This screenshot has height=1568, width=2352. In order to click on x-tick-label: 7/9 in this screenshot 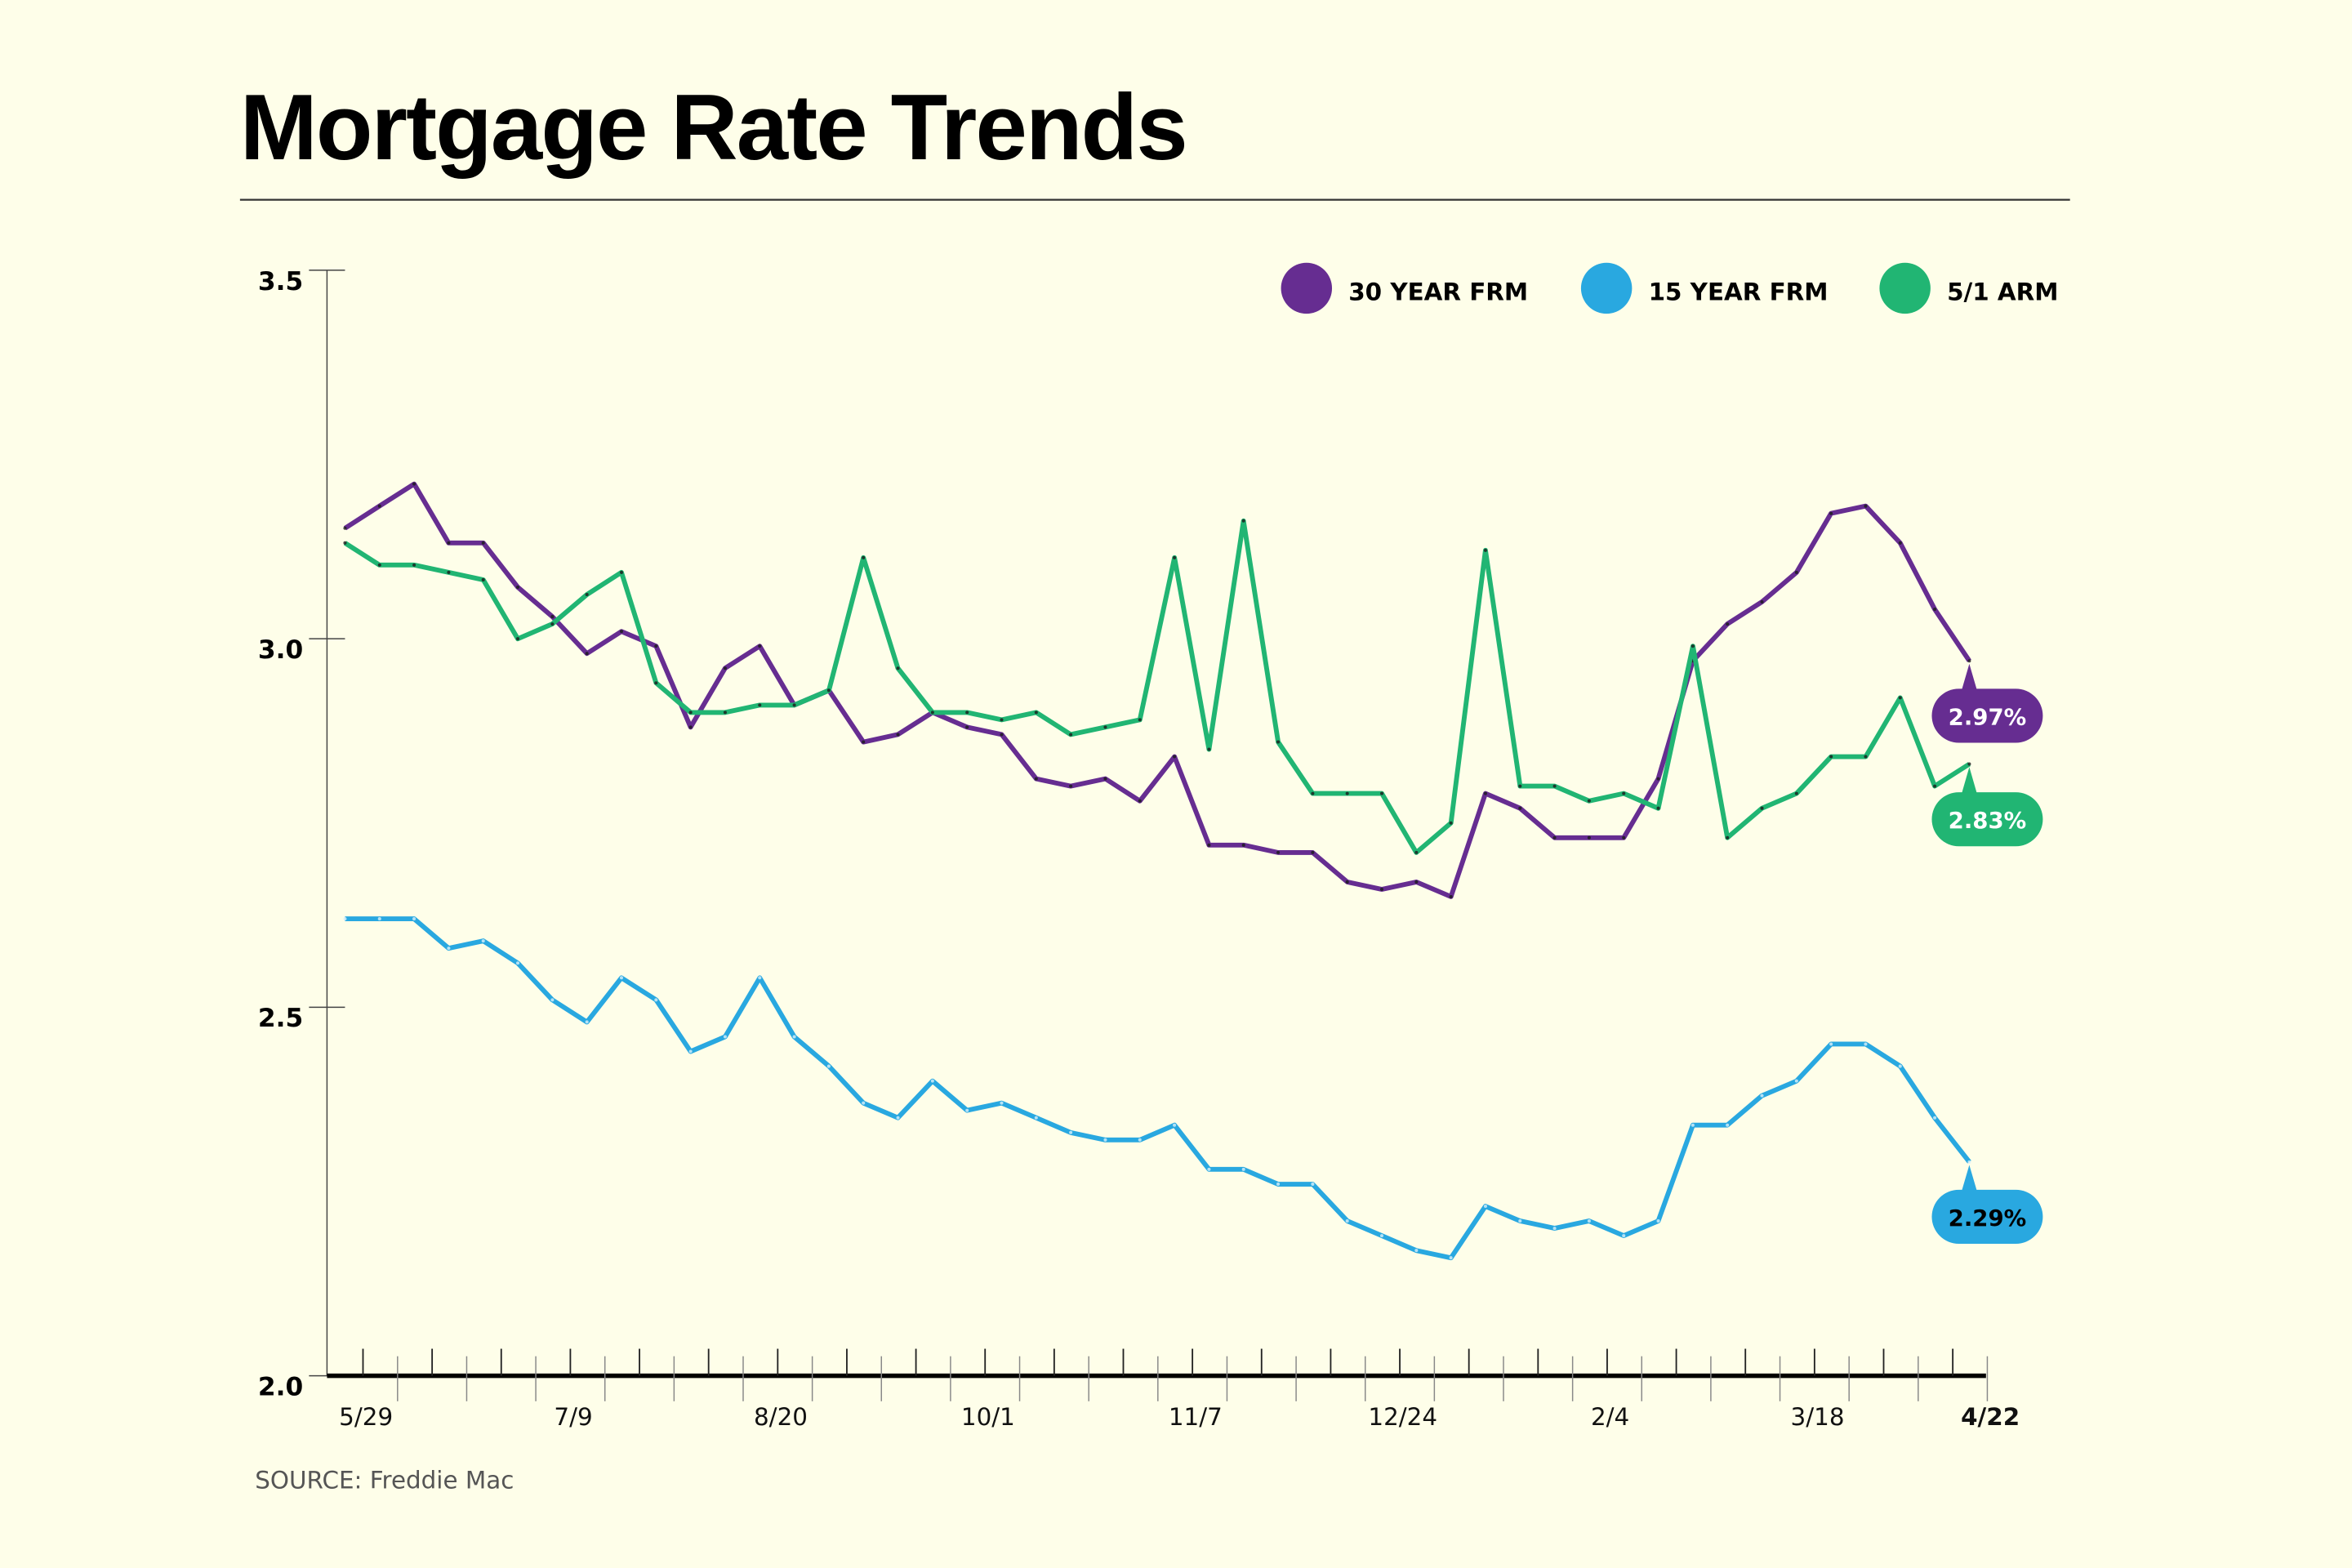, I will do `click(573, 1417)`.